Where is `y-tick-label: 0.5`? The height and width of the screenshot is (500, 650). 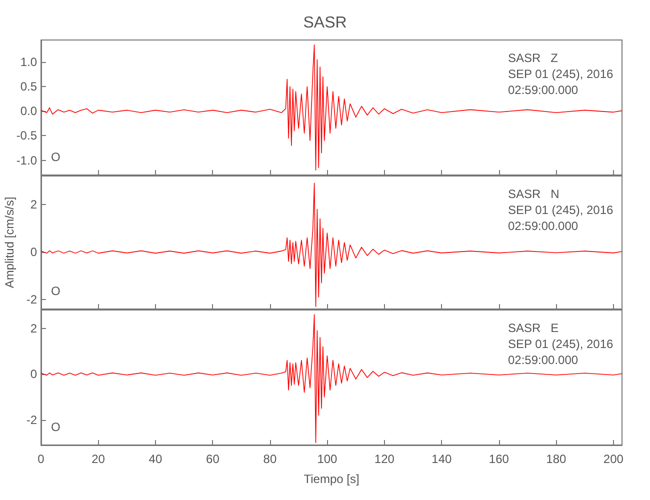 y-tick-label: 0.5 is located at coordinates (29, 87).